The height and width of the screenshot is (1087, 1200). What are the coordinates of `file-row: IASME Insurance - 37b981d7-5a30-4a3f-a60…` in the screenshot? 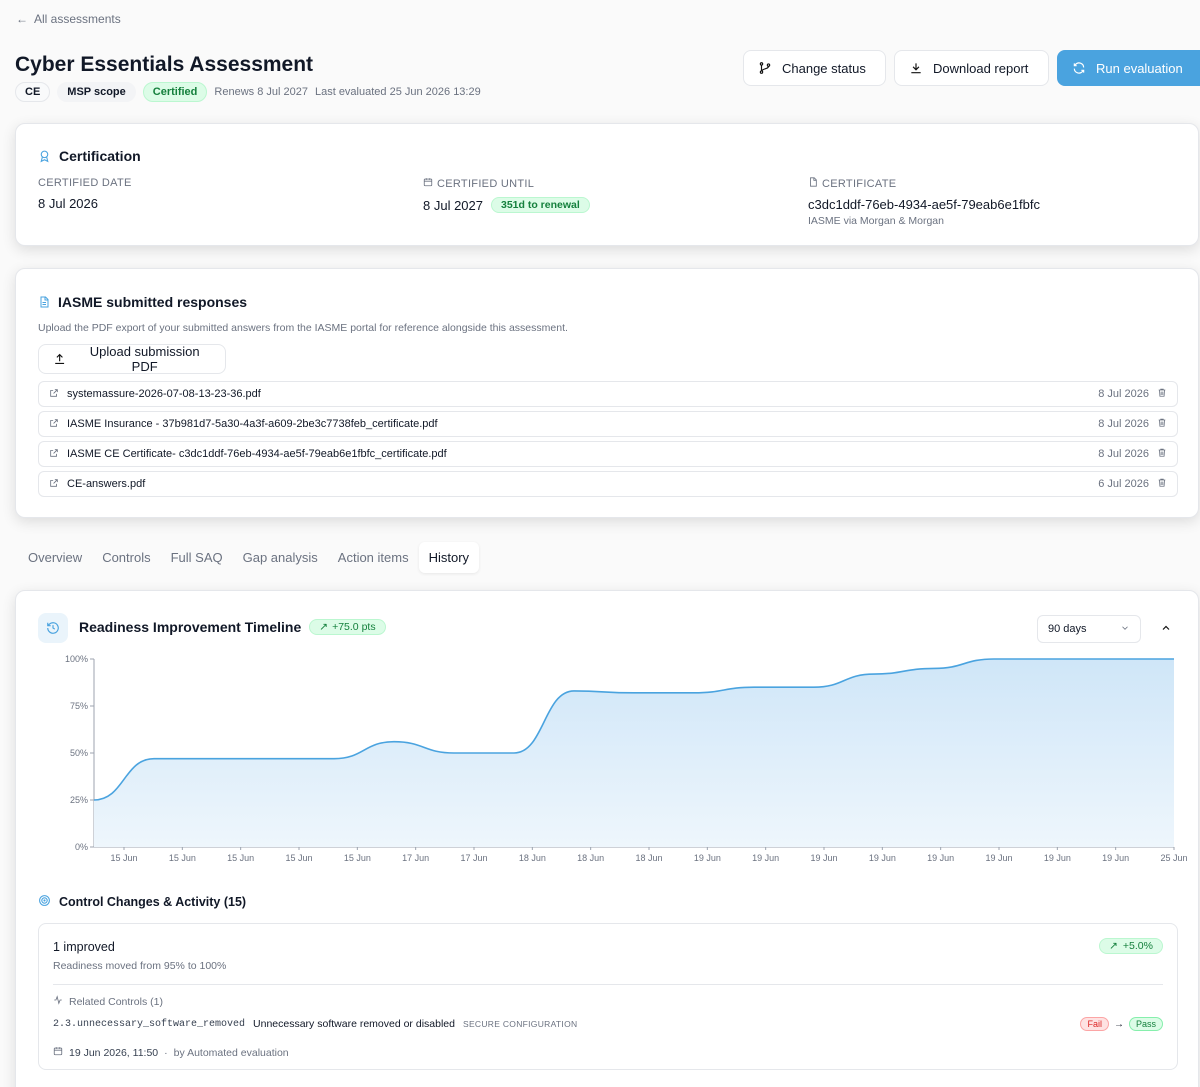 It's located at (608, 424).